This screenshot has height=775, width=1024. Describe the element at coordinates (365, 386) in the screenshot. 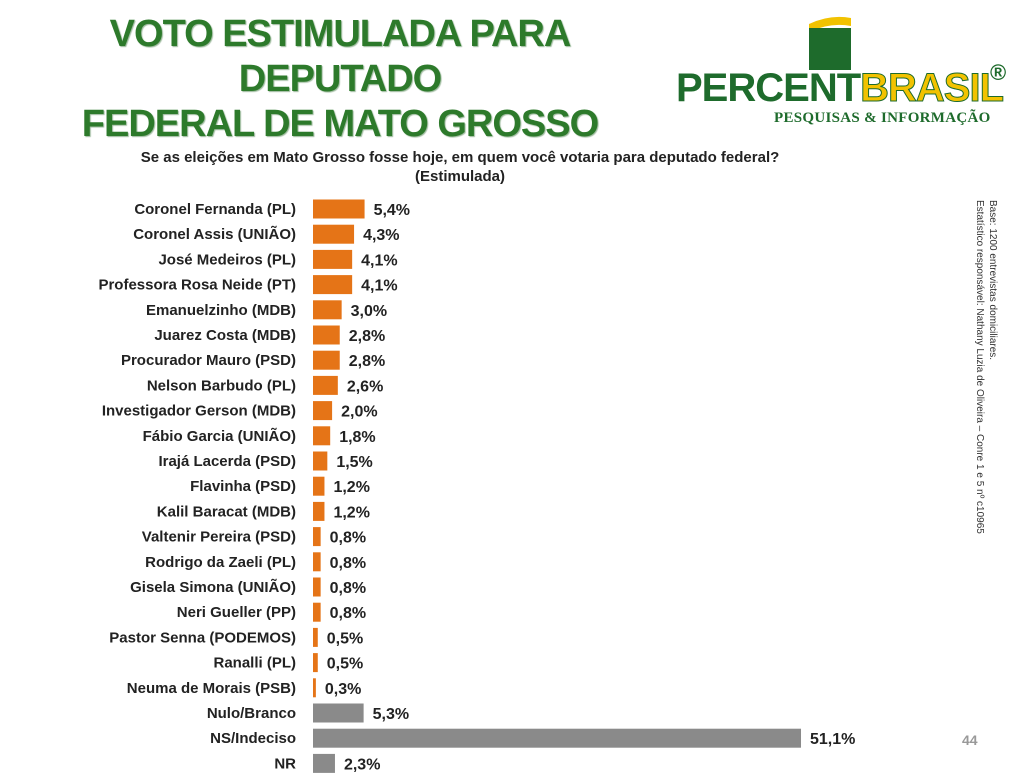

I see `value-label: 2,6%` at that location.